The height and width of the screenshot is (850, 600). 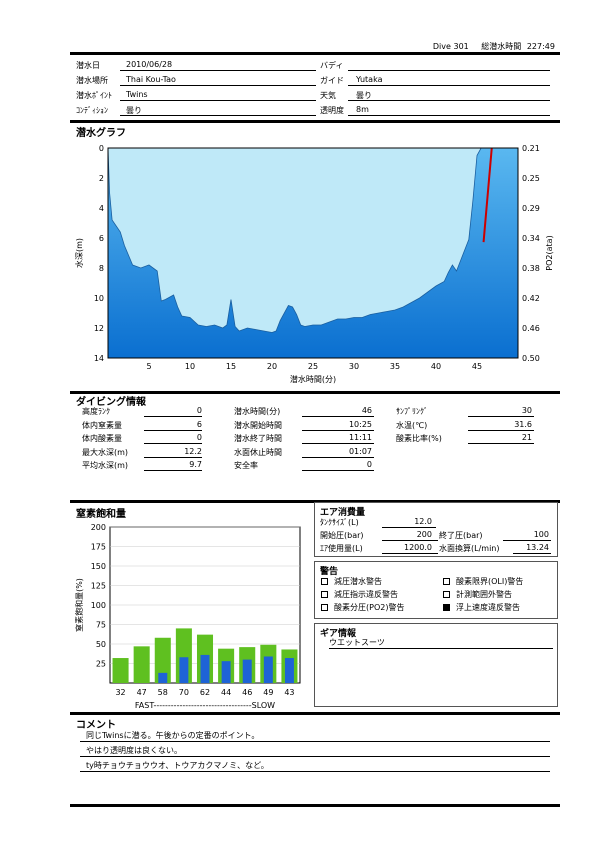 I want to click on y2-tick-label: 0.38, so click(x=531, y=268).